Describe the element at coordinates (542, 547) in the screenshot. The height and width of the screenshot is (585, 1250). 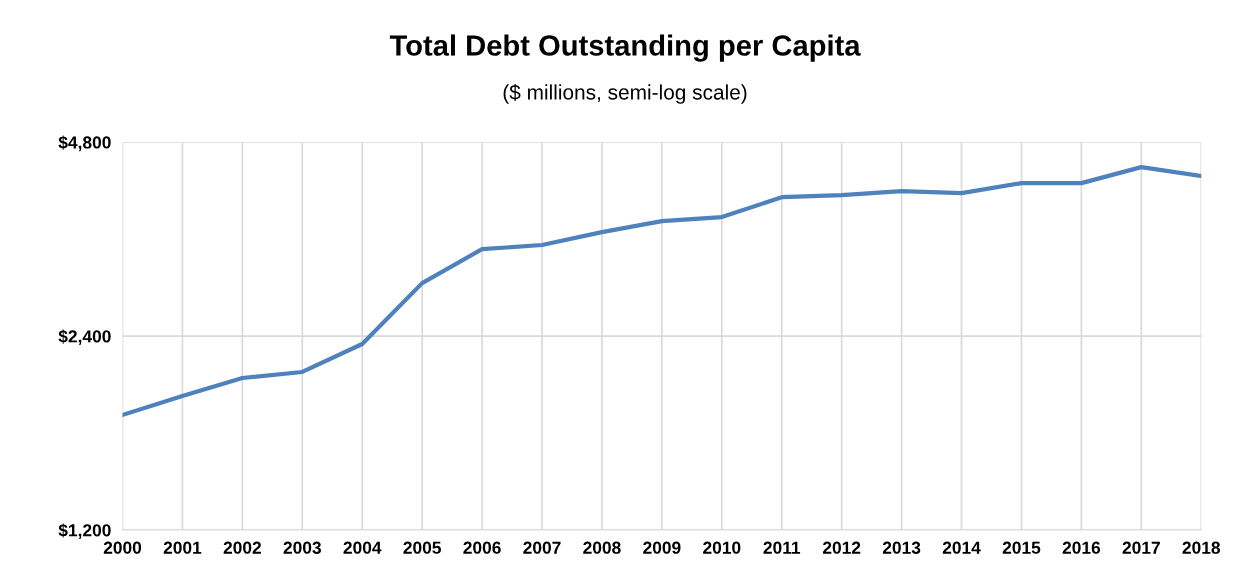
I see `x-tick-label: 2007` at that location.